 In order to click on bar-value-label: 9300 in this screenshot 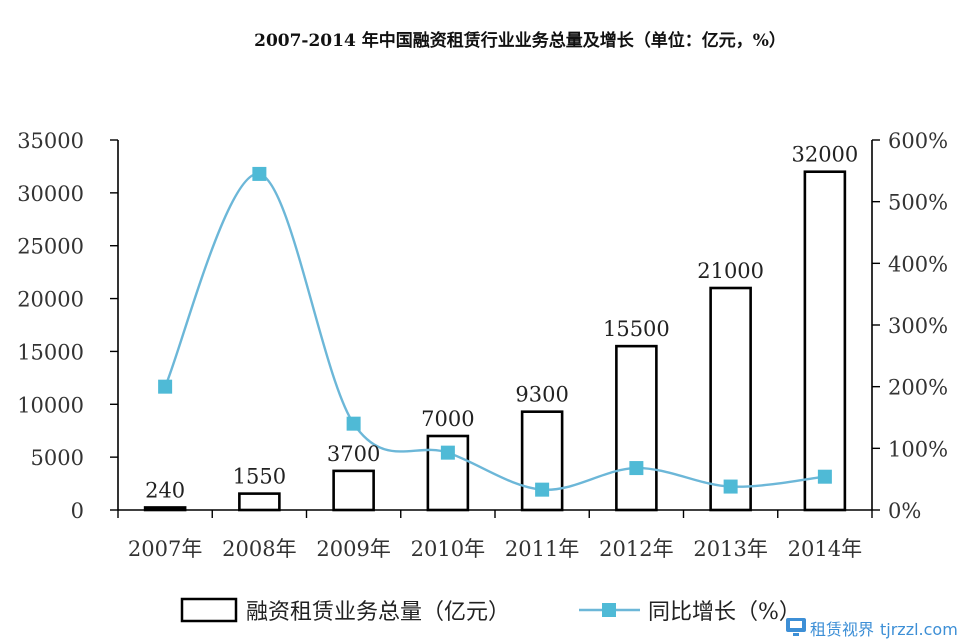, I will do `click(541, 395)`.